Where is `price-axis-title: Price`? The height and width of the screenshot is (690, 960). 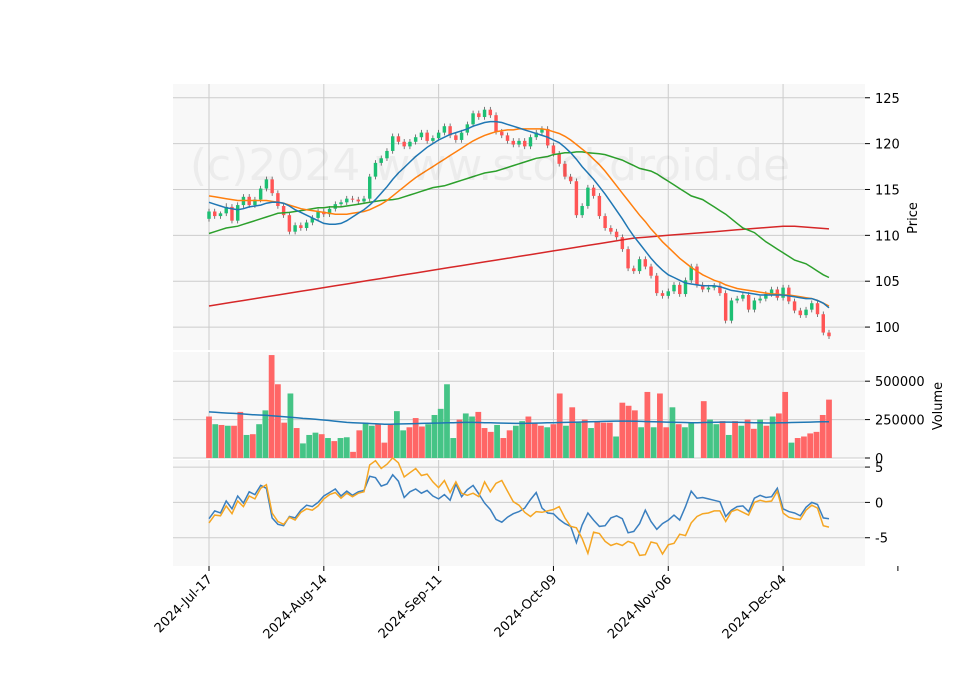
price-axis-title: Price is located at coordinates (913, 218).